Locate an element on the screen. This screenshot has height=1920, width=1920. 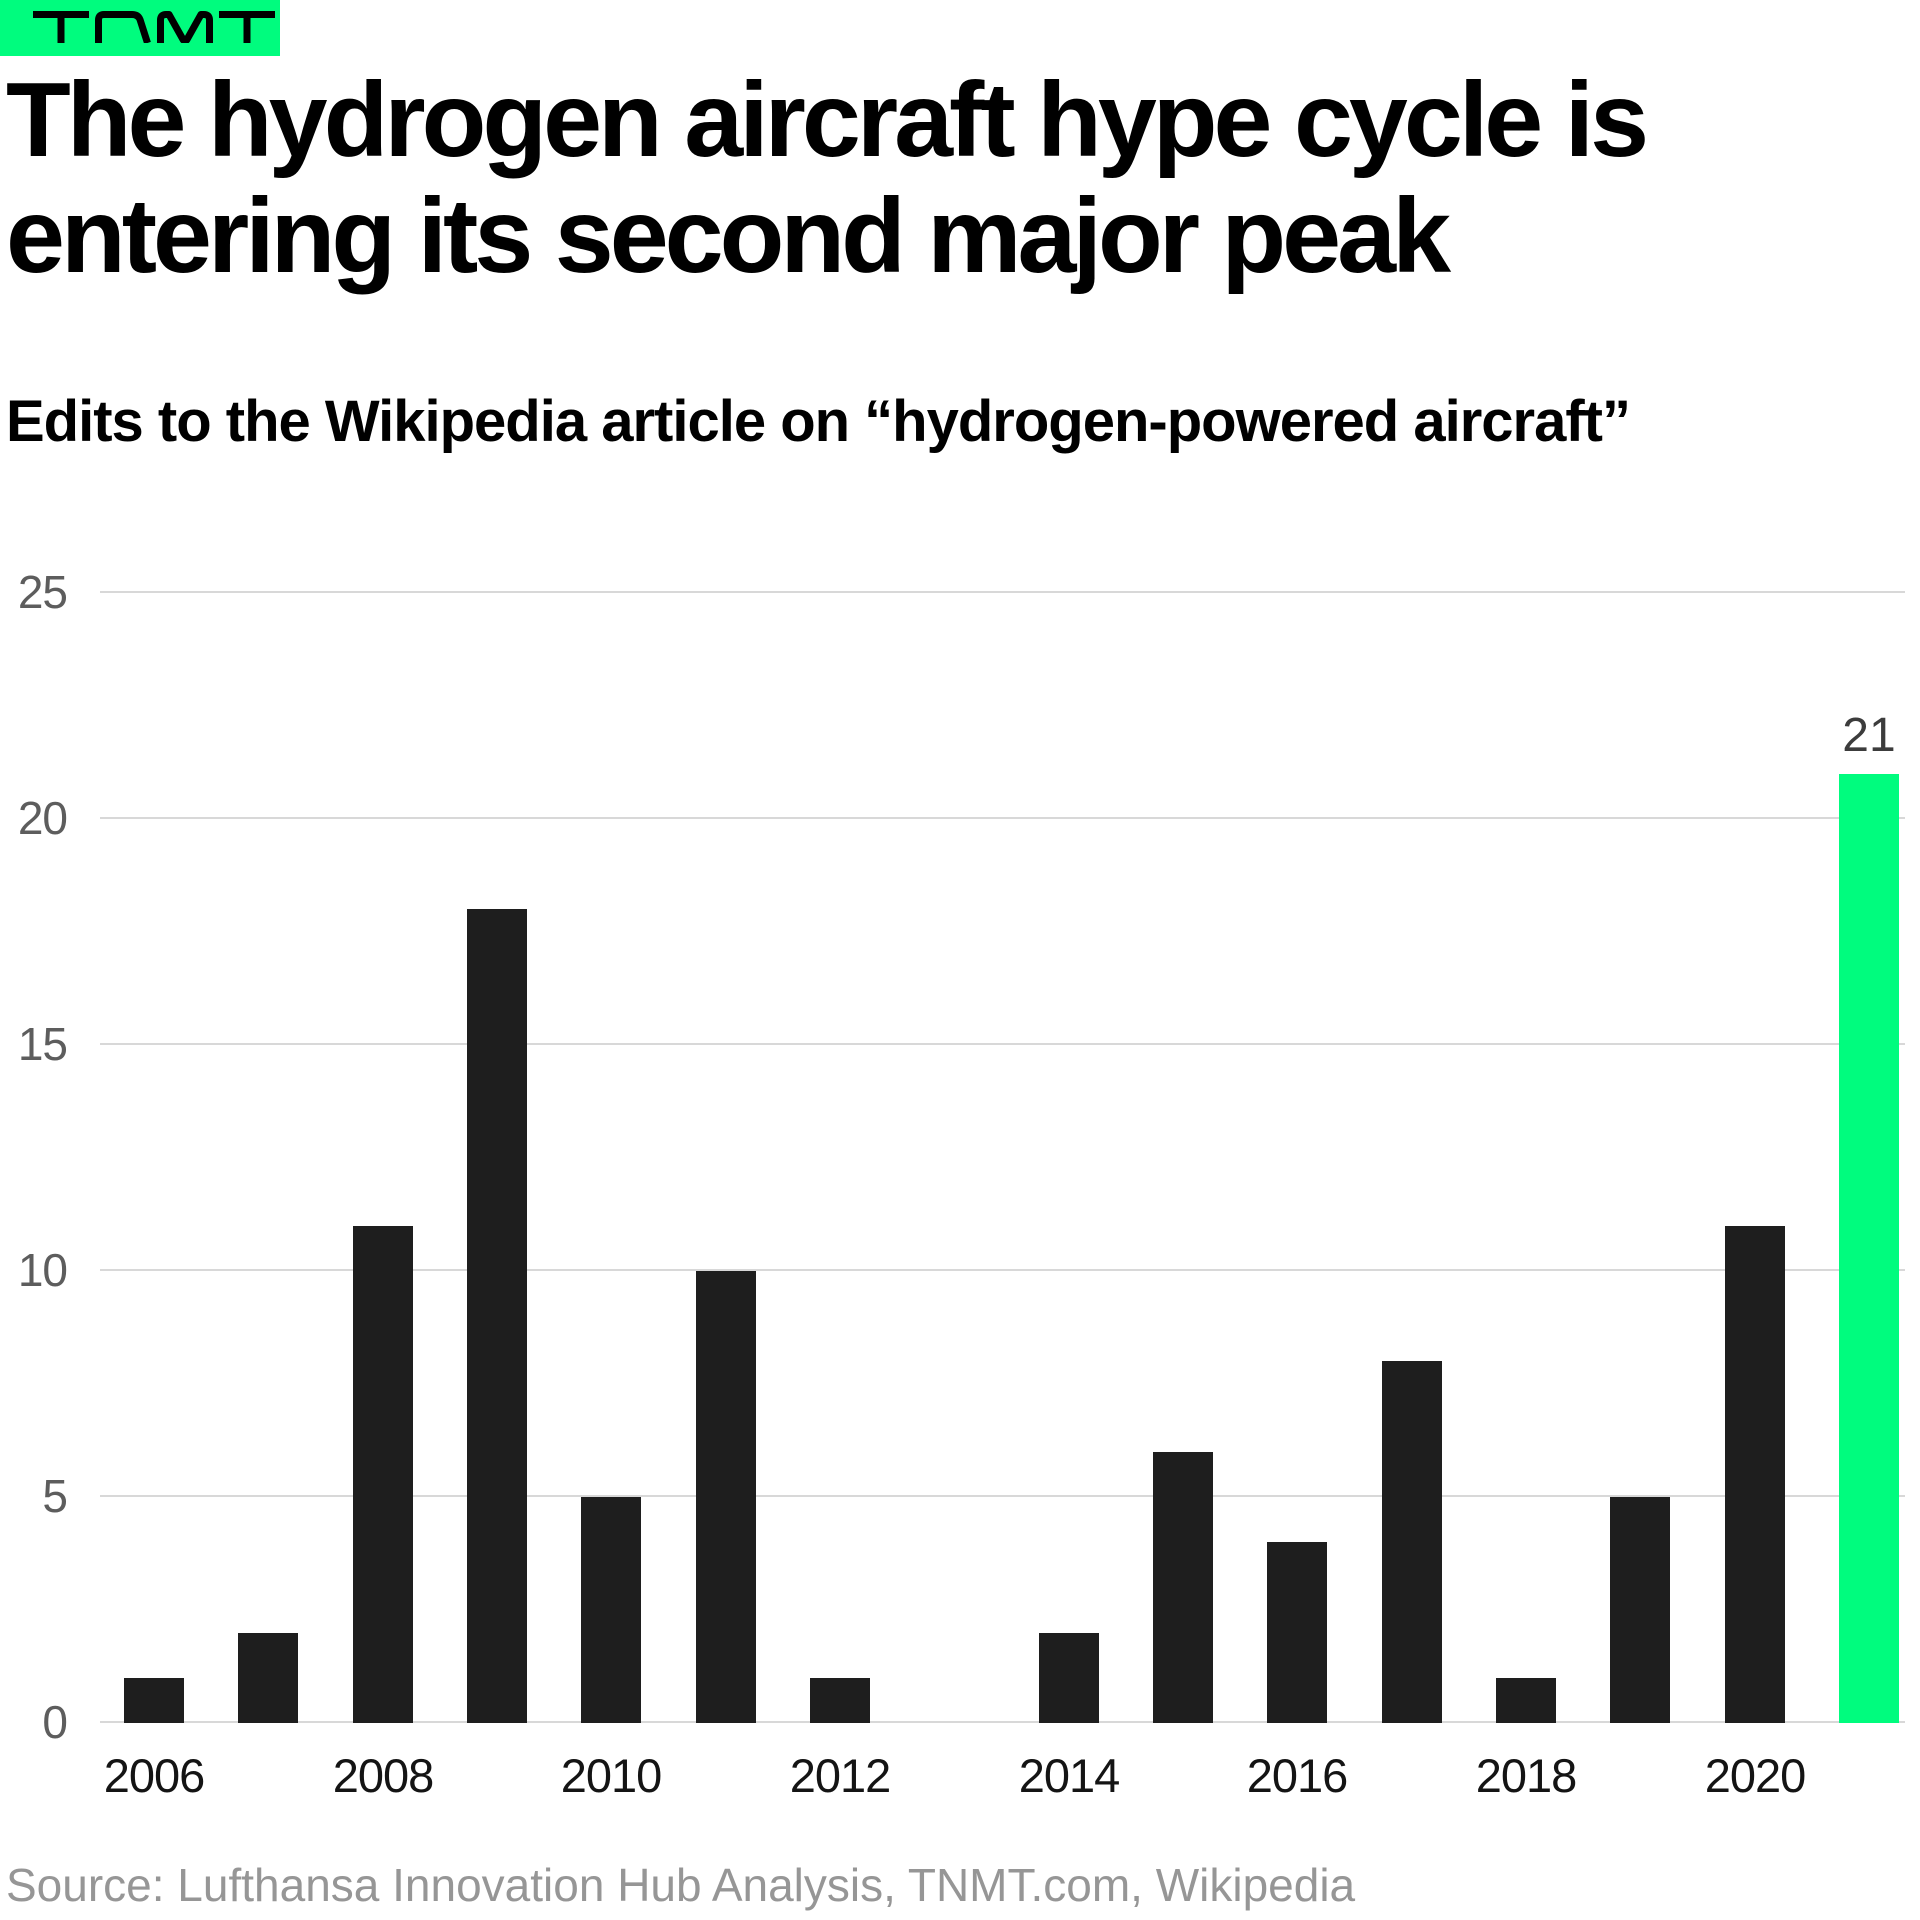
x-axis-tick-label-2012: 2012 is located at coordinates (840, 1775).